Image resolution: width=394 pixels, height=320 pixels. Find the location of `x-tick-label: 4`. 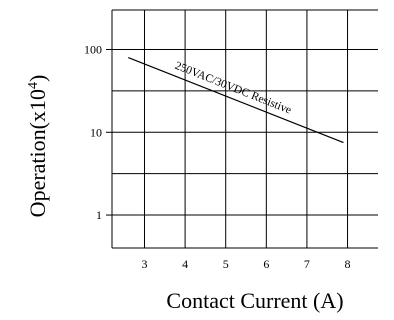

x-tick-label: 4 is located at coordinates (185, 264).